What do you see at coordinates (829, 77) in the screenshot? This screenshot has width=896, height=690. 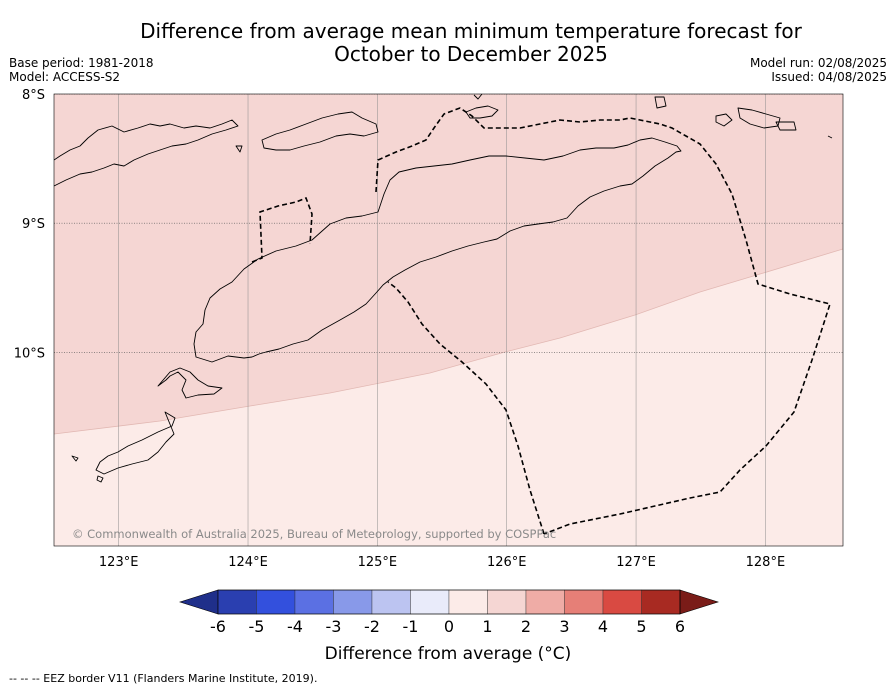 I see `issued-label: Issued: 04/08/2025` at bounding box center [829, 77].